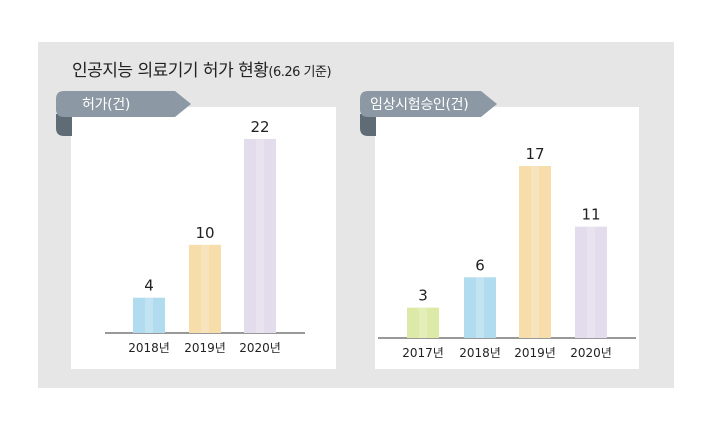 The image size is (720, 429). Describe the element at coordinates (205, 348) in the screenshot. I see `permit-tick-label: 2019년` at that location.